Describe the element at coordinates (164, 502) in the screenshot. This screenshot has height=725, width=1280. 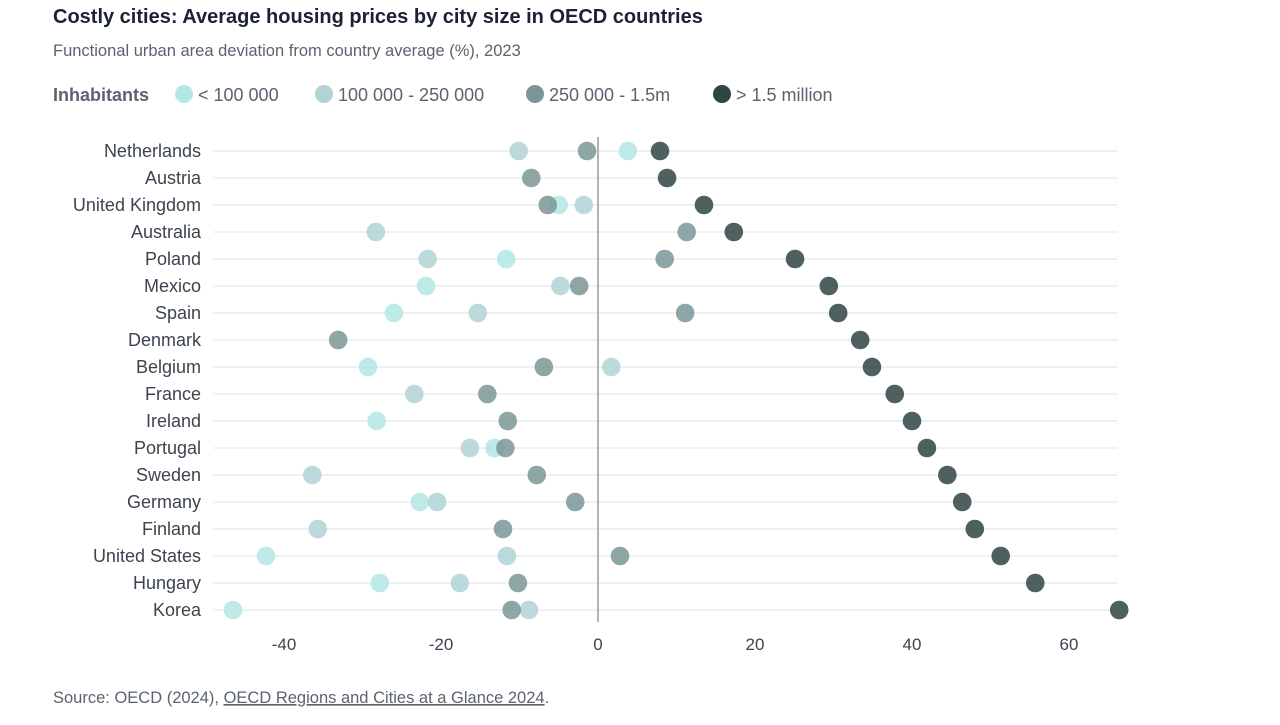
I see `country-label: Germany` at that location.